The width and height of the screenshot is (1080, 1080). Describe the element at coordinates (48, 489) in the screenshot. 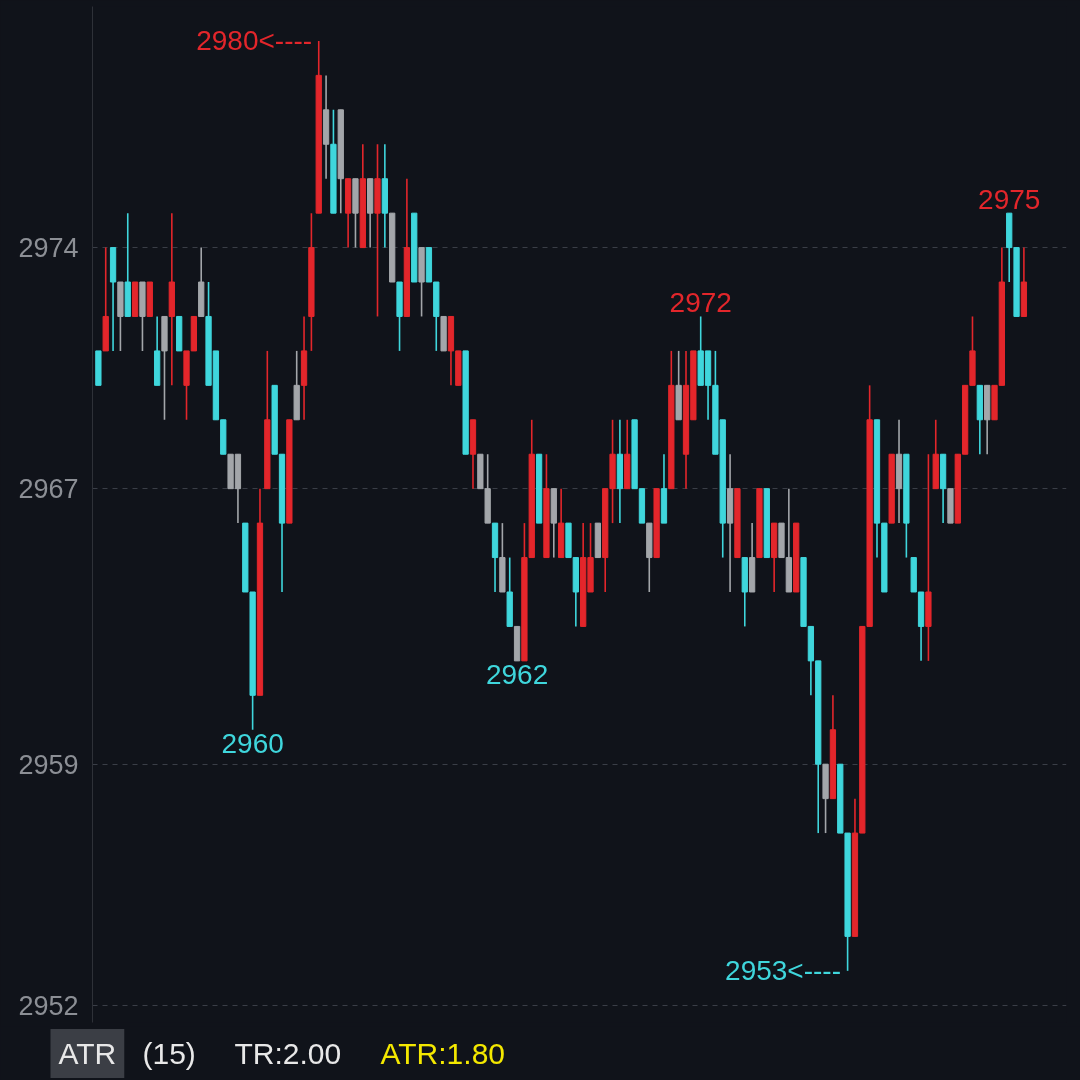

I see `y-tick-label: 2967` at that location.